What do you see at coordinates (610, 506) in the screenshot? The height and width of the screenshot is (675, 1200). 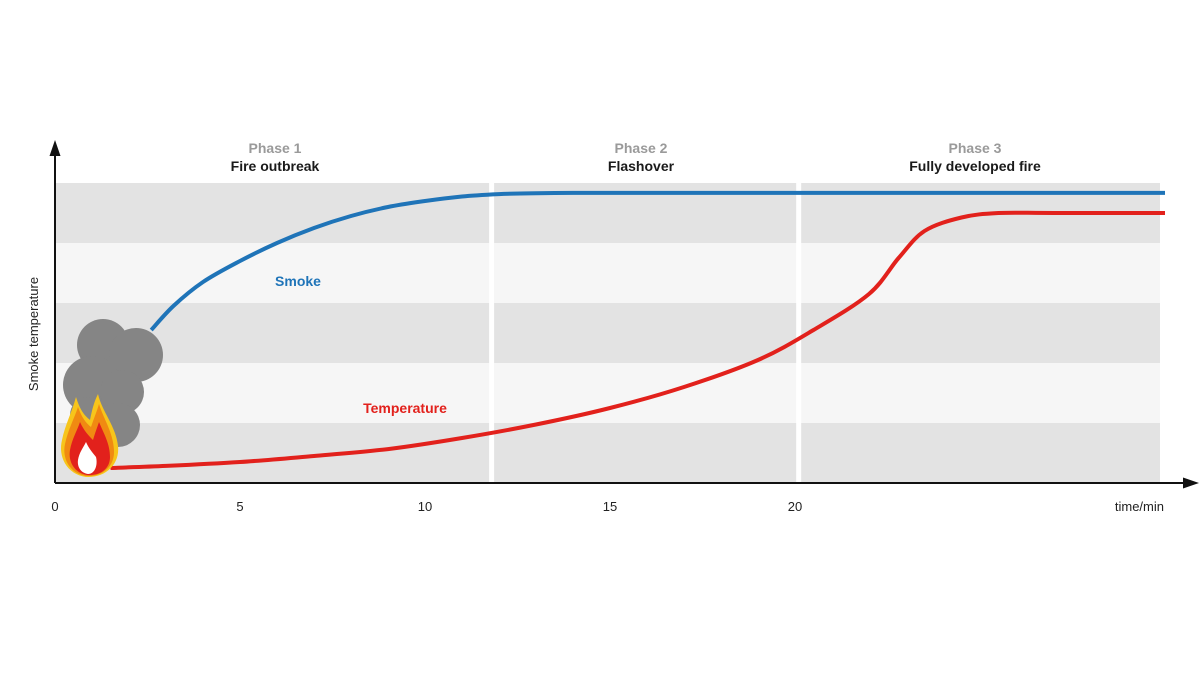 I see `x-tick-label: 15` at bounding box center [610, 506].